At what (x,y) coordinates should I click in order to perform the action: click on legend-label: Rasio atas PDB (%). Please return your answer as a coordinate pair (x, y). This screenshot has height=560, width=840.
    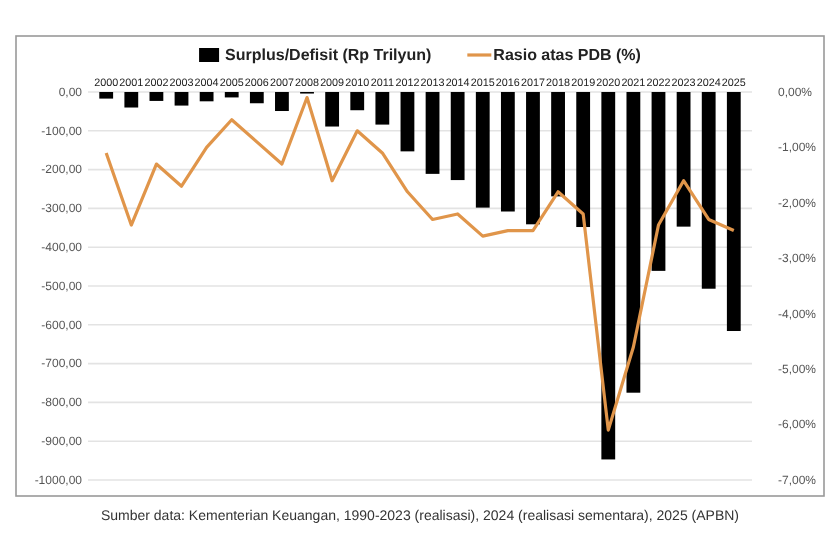
    Looking at the image, I should click on (567, 55).